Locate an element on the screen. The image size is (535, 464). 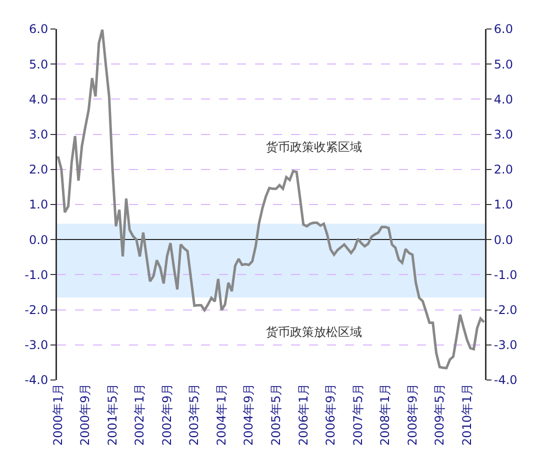
y-tick-label: 0.0 is located at coordinates (38, 239).